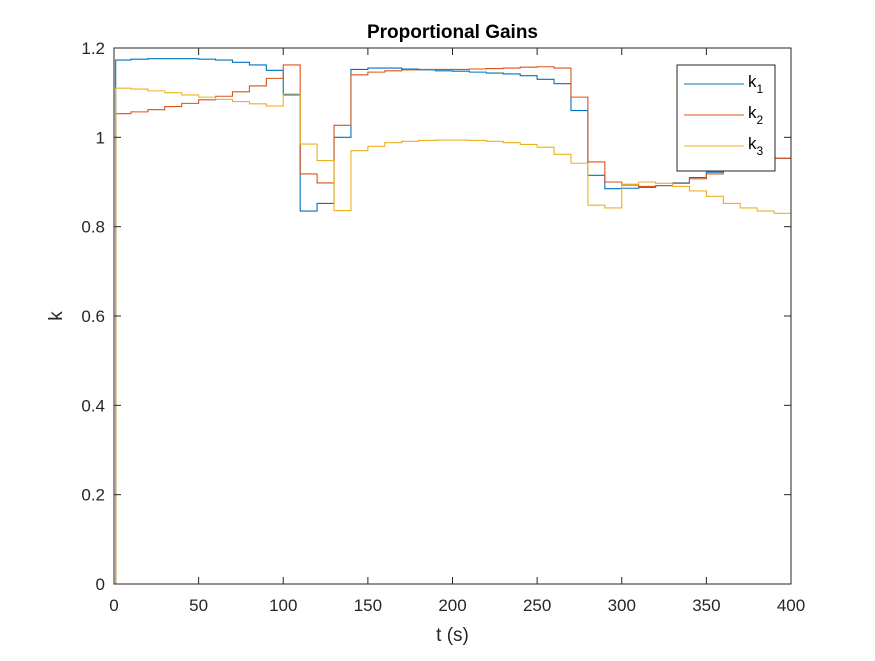 The image size is (875, 661). Describe the element at coordinates (760, 151) in the screenshot. I see `legend-label-subscript: 3` at that location.